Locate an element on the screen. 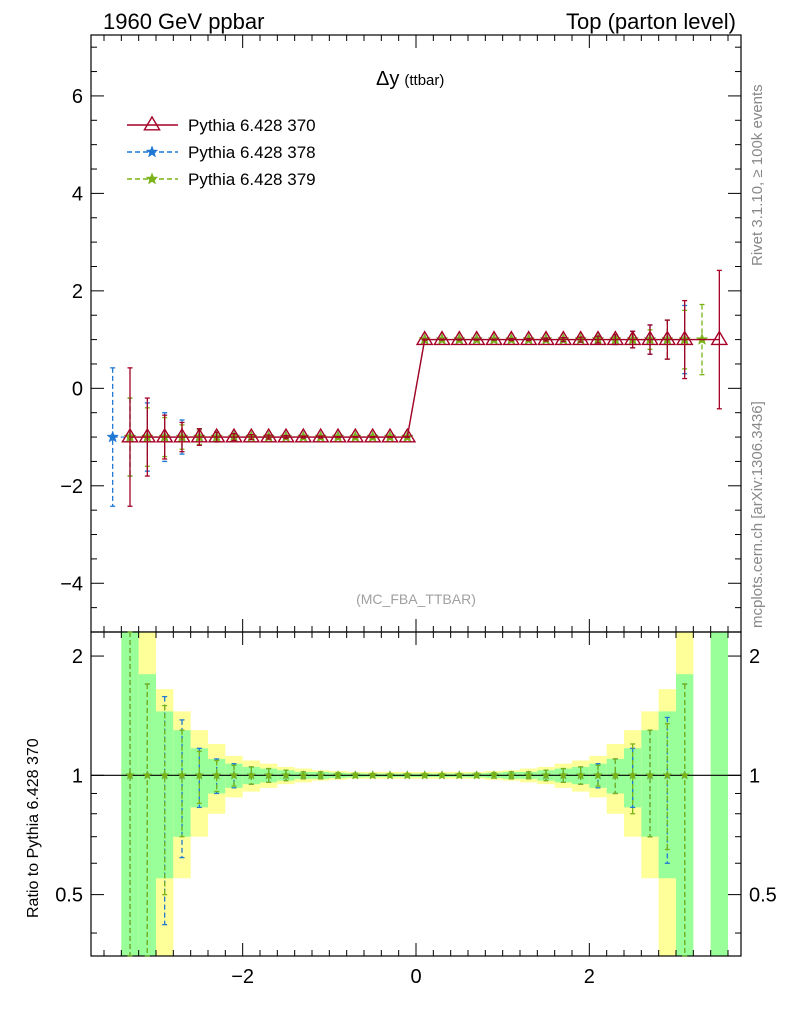 The height and width of the screenshot is (1024, 786). analysis-watermark: (MC_FBA_TTBAR) is located at coordinates (416, 599).